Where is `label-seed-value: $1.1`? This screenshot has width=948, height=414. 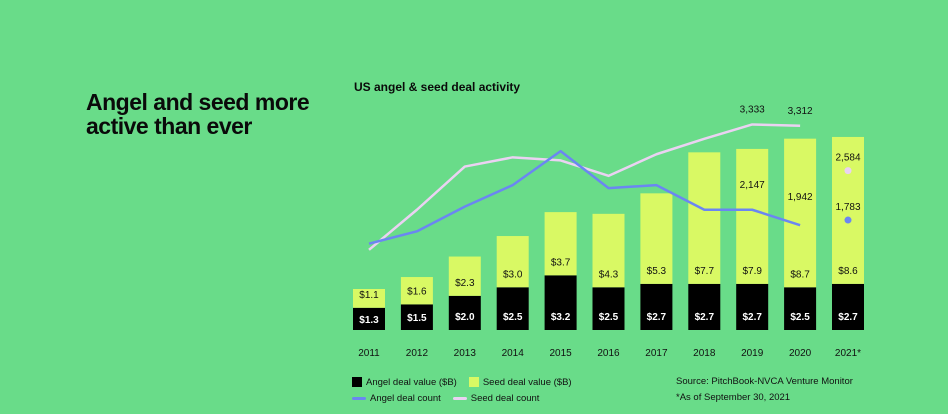
label-seed-value: $1.1 is located at coordinates (369, 295).